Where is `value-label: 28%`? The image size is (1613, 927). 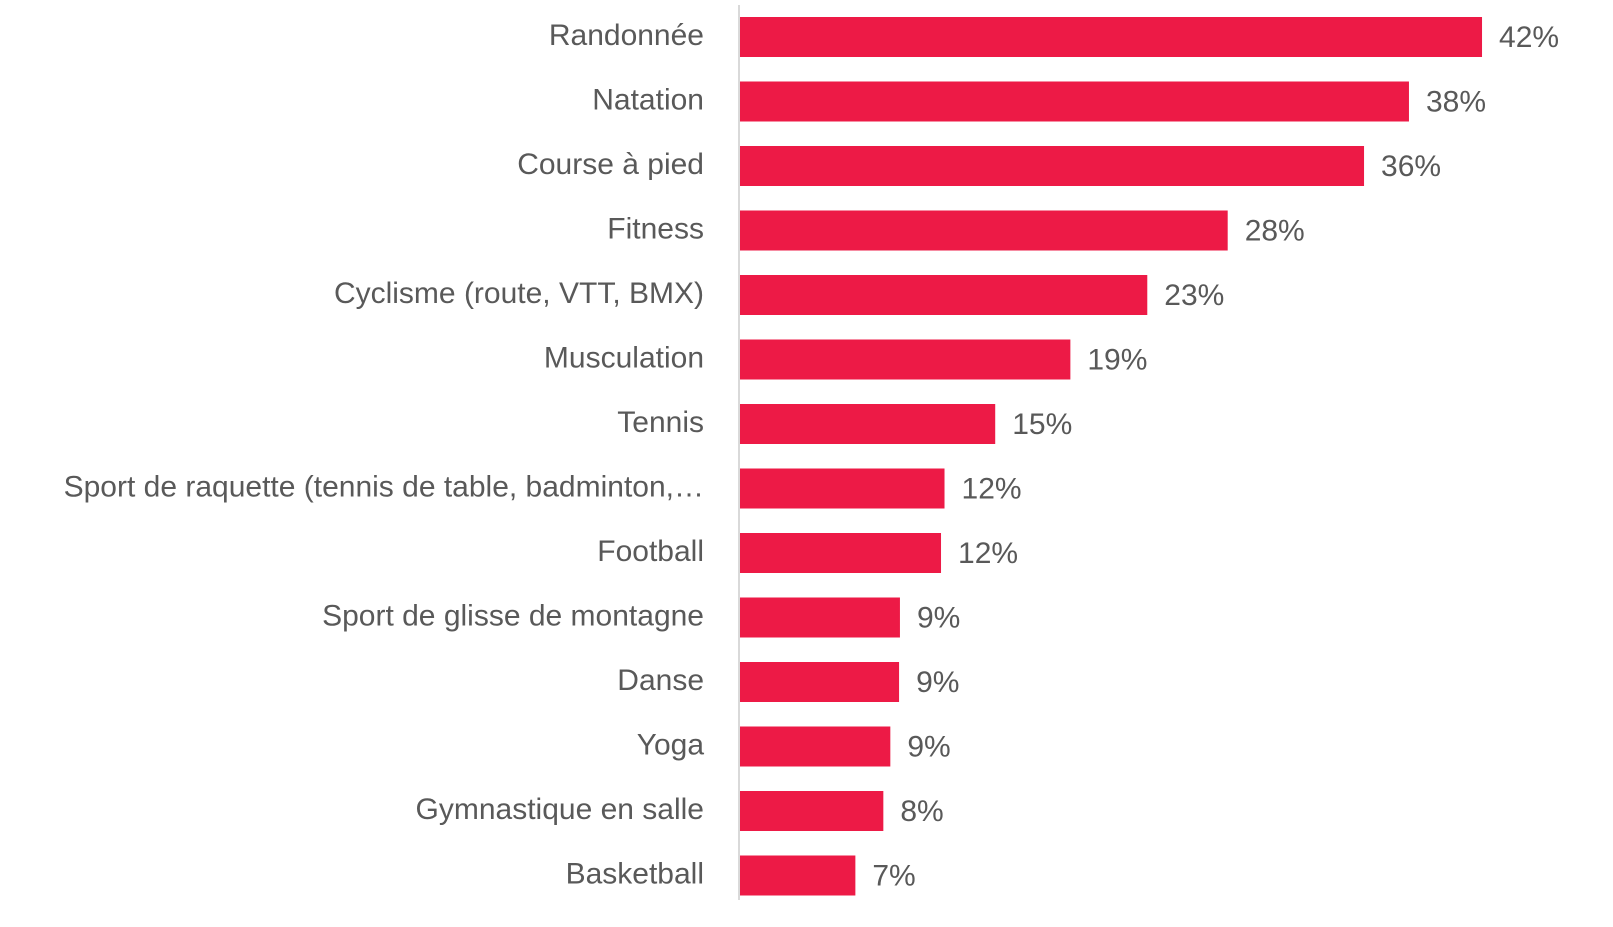 value-label: 28% is located at coordinates (1275, 230).